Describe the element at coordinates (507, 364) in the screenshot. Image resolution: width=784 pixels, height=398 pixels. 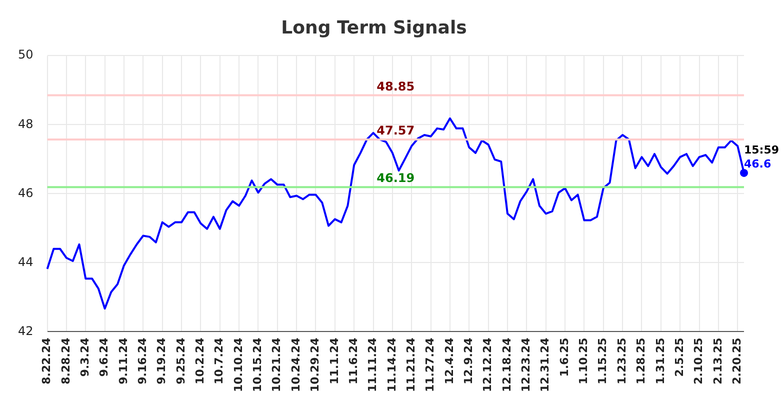
I see `x-tick-label: 12.18.24` at that location.